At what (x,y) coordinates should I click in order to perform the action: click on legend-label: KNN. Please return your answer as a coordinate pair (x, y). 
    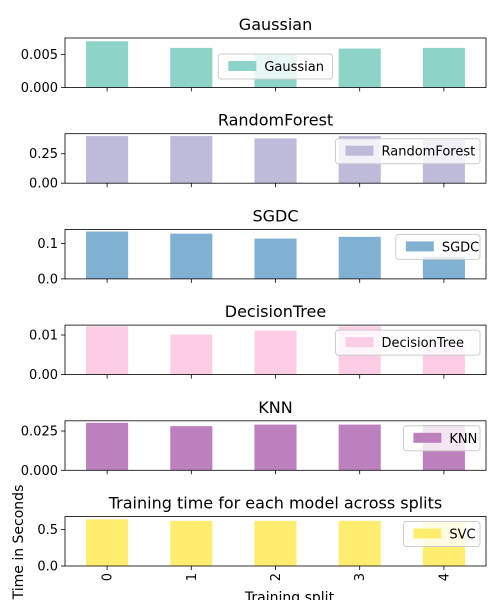
    Looking at the image, I should click on (463, 439).